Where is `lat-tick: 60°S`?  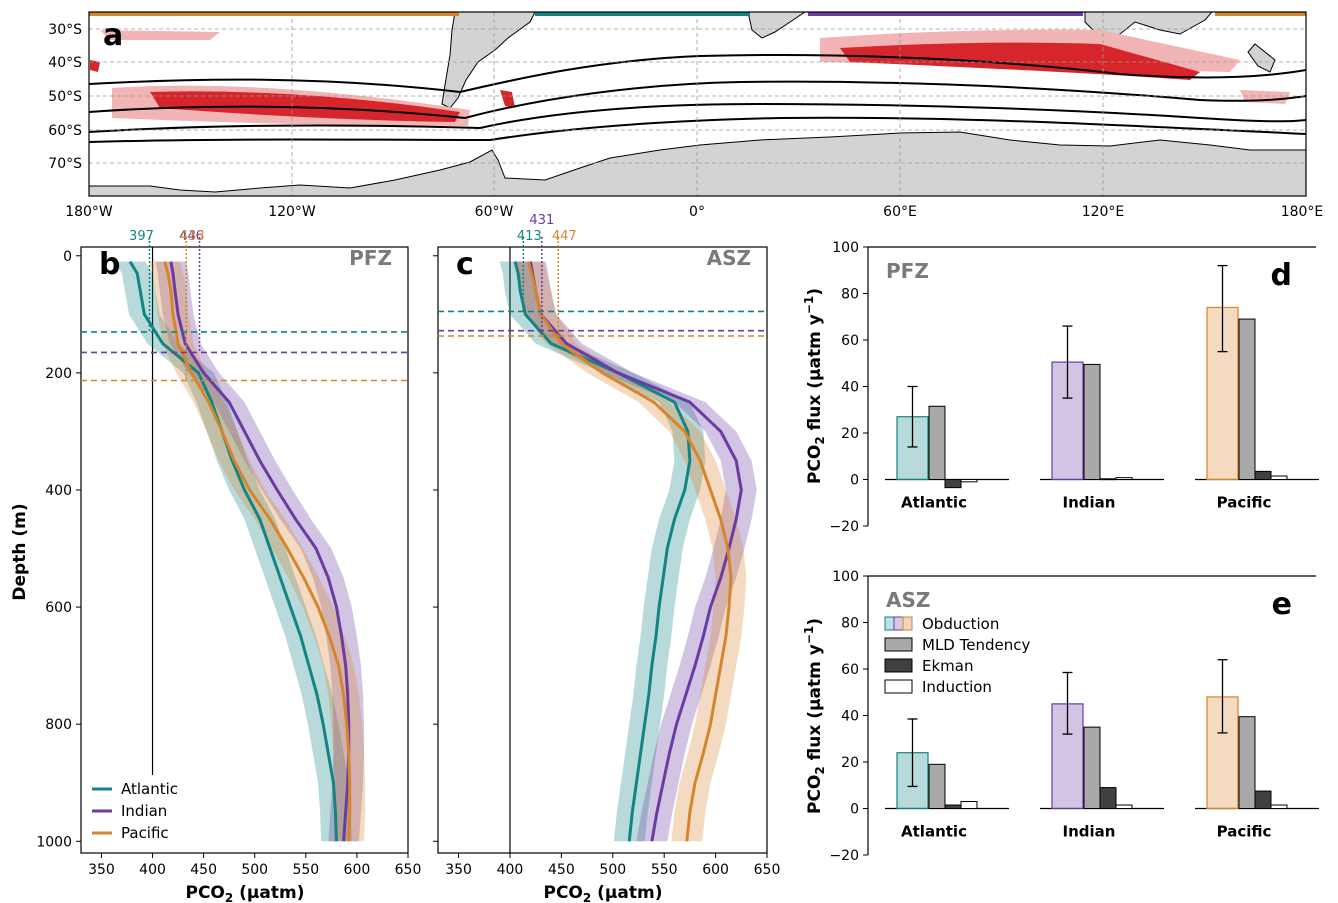
lat-tick: 60°S is located at coordinates (65, 131).